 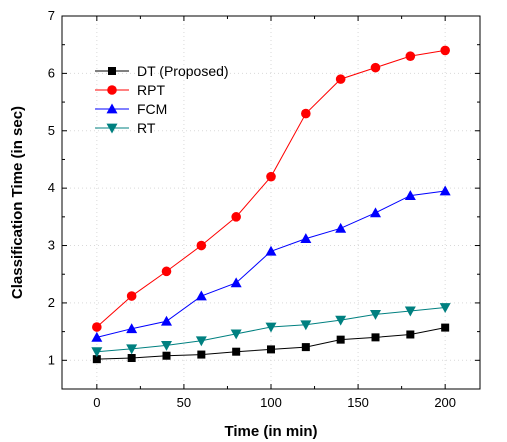 What do you see at coordinates (146, 128) in the screenshot?
I see `legend-label: RT` at bounding box center [146, 128].